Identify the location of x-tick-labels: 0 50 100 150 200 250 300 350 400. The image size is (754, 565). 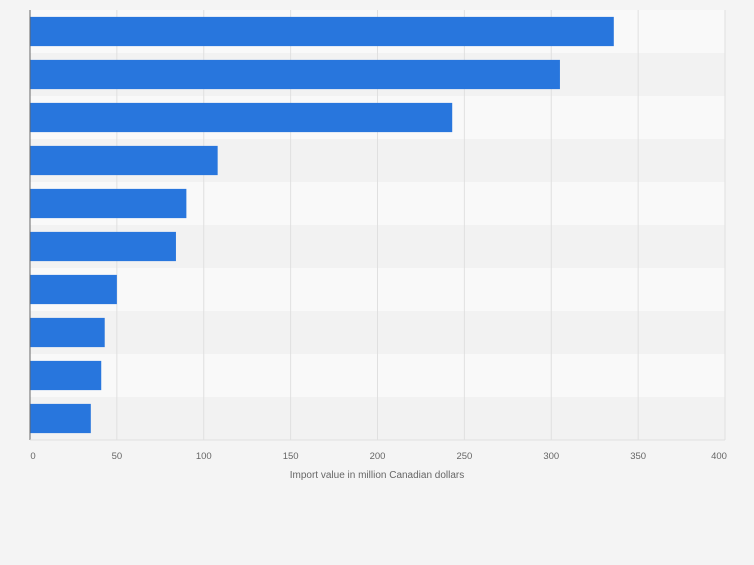
(378, 456).